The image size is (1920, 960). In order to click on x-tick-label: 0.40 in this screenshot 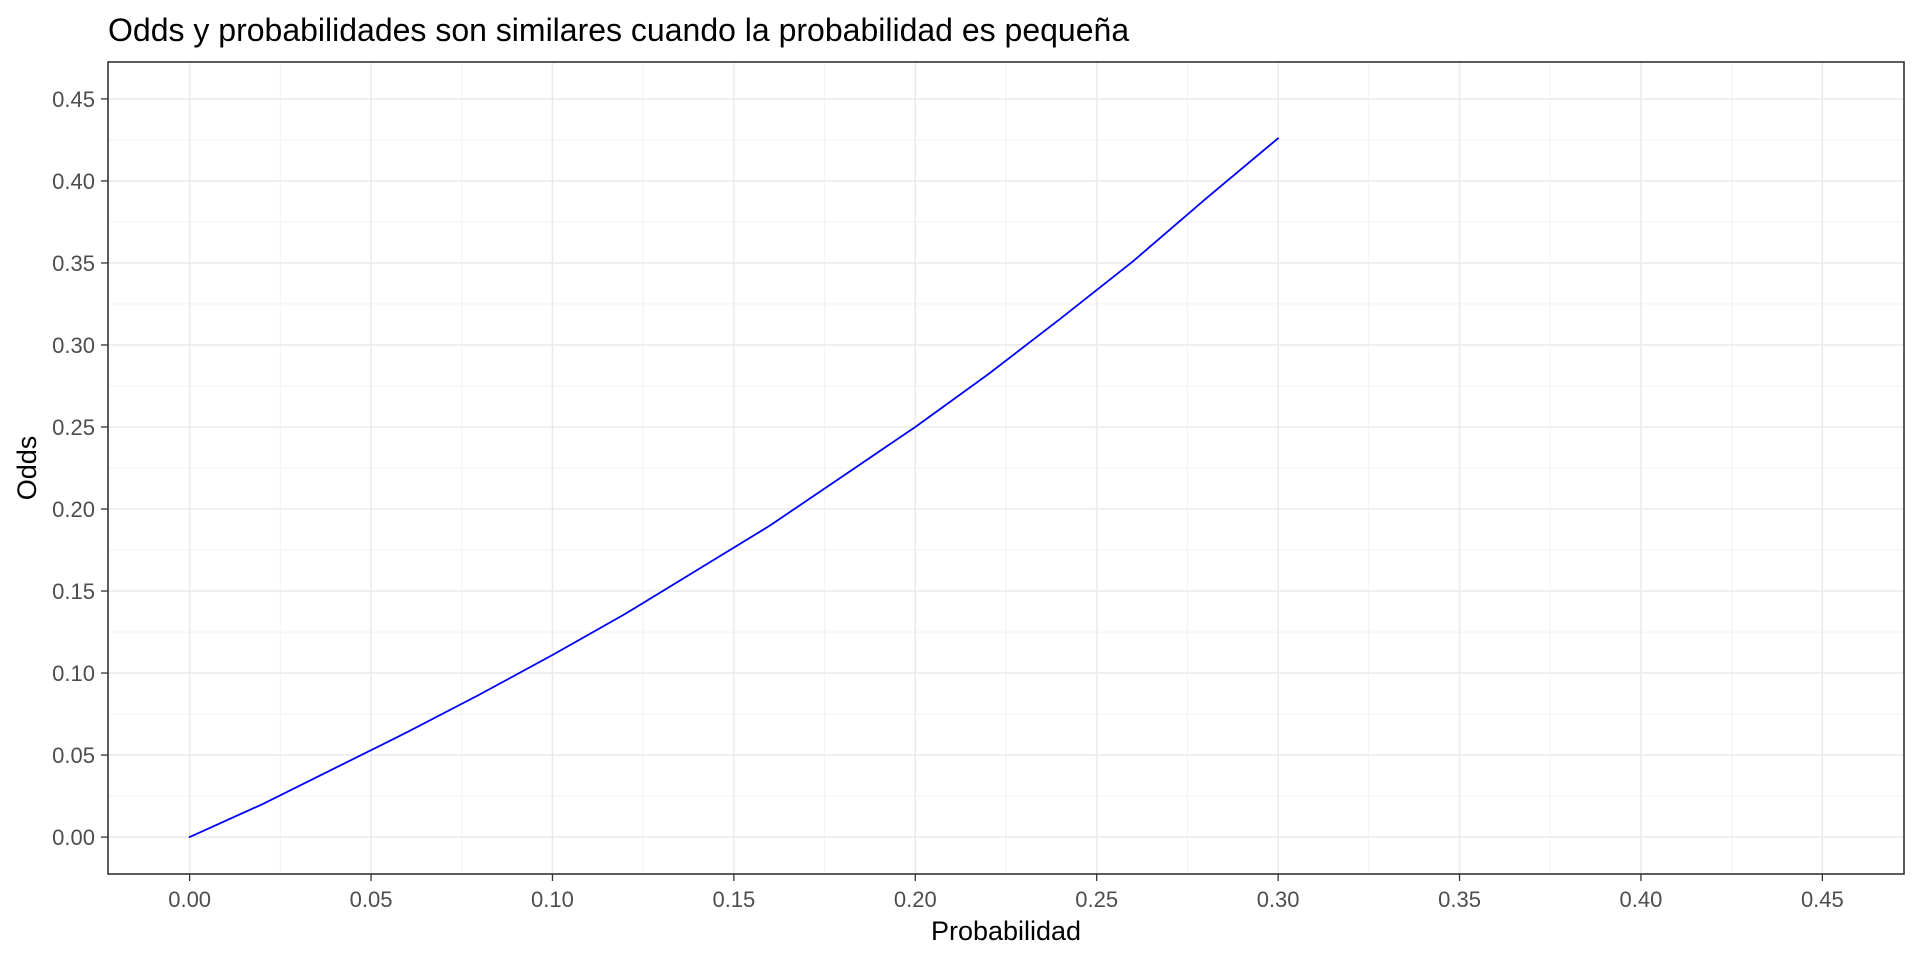, I will do `click(1641, 899)`.